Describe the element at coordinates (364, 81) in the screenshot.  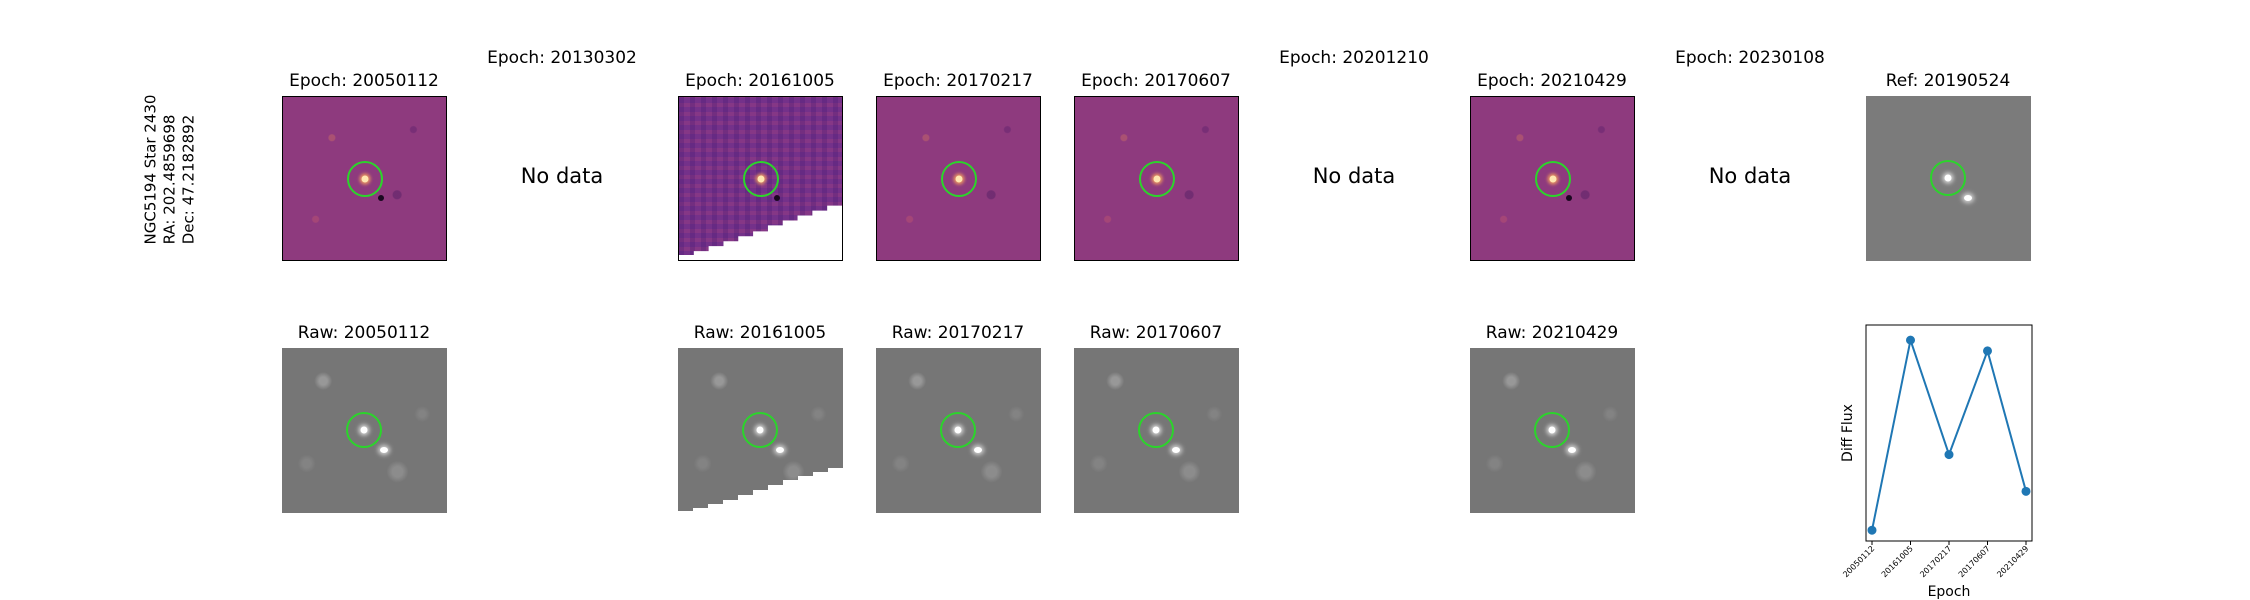
I see `diff-title-20050112: Epoch: 20050112` at that location.